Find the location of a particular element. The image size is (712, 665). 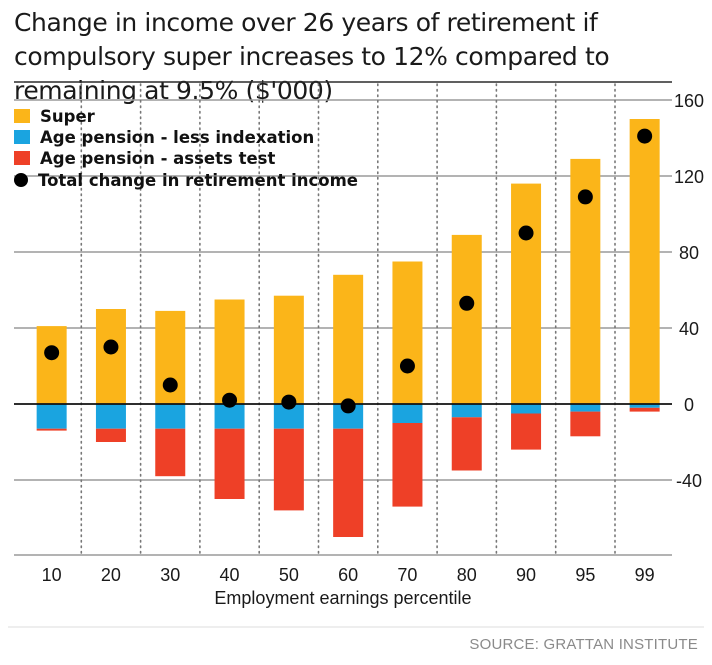

y-tick-label: 120 is located at coordinates (689, 177).